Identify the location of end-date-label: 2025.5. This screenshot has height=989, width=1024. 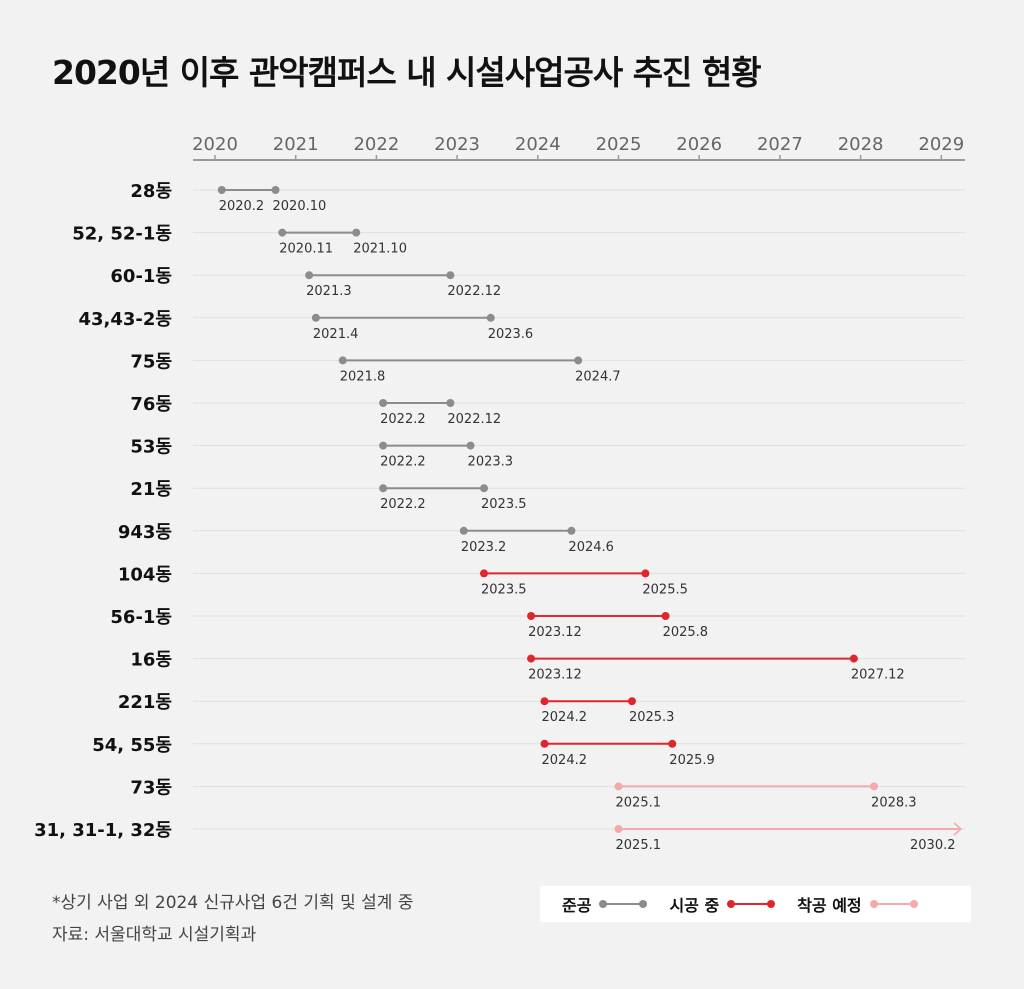
(665, 589).